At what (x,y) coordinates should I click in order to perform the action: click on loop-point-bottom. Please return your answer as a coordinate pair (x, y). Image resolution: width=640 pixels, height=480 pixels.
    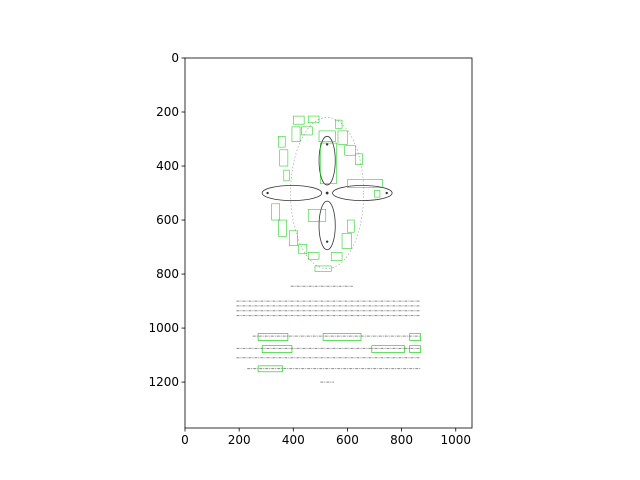
    Looking at the image, I should click on (327, 241).